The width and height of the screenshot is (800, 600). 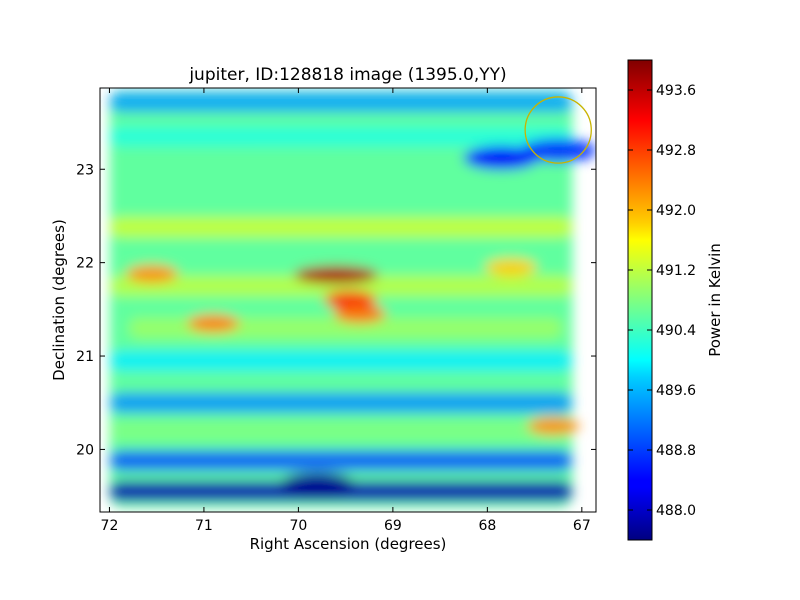 I want to click on y-tick-label: 21, so click(x=85, y=357).